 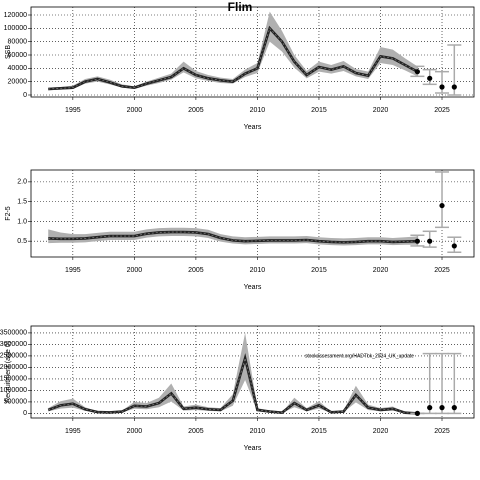 I want to click on confidence-band, so click(x=233, y=51).